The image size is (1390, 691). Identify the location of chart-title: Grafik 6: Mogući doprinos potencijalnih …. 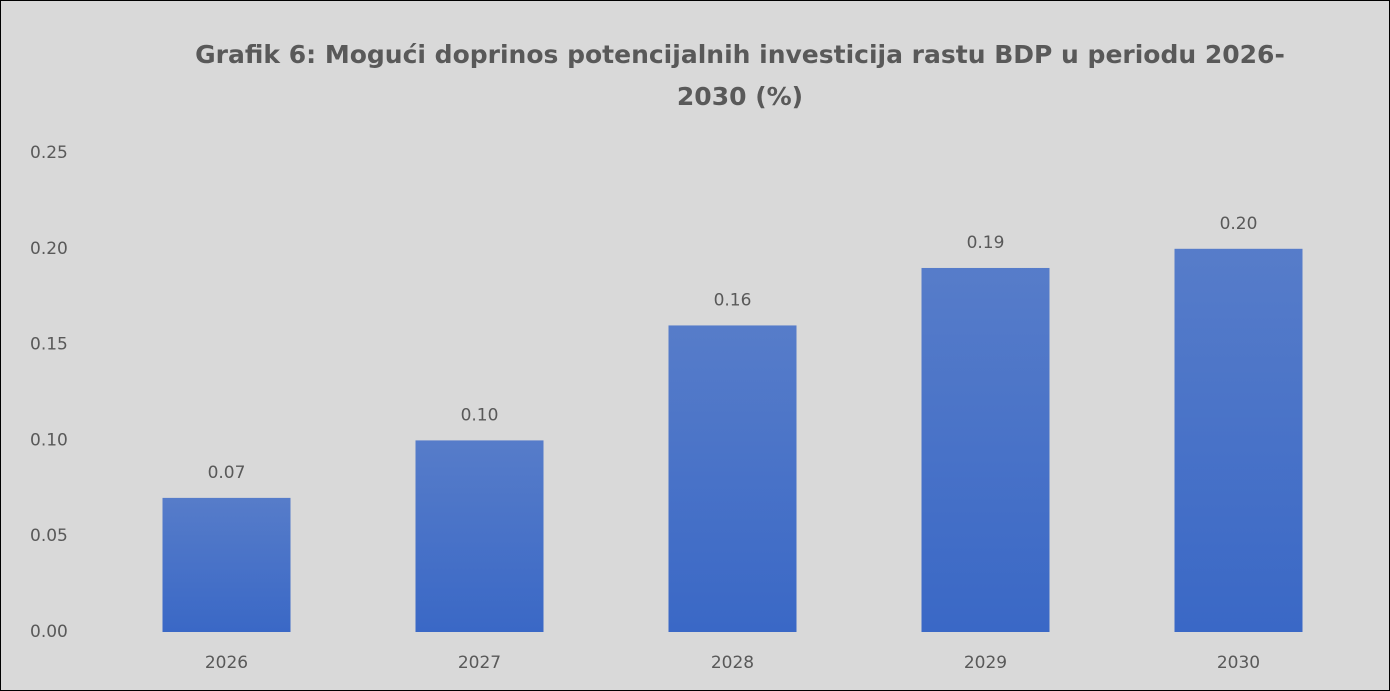
(740, 75).